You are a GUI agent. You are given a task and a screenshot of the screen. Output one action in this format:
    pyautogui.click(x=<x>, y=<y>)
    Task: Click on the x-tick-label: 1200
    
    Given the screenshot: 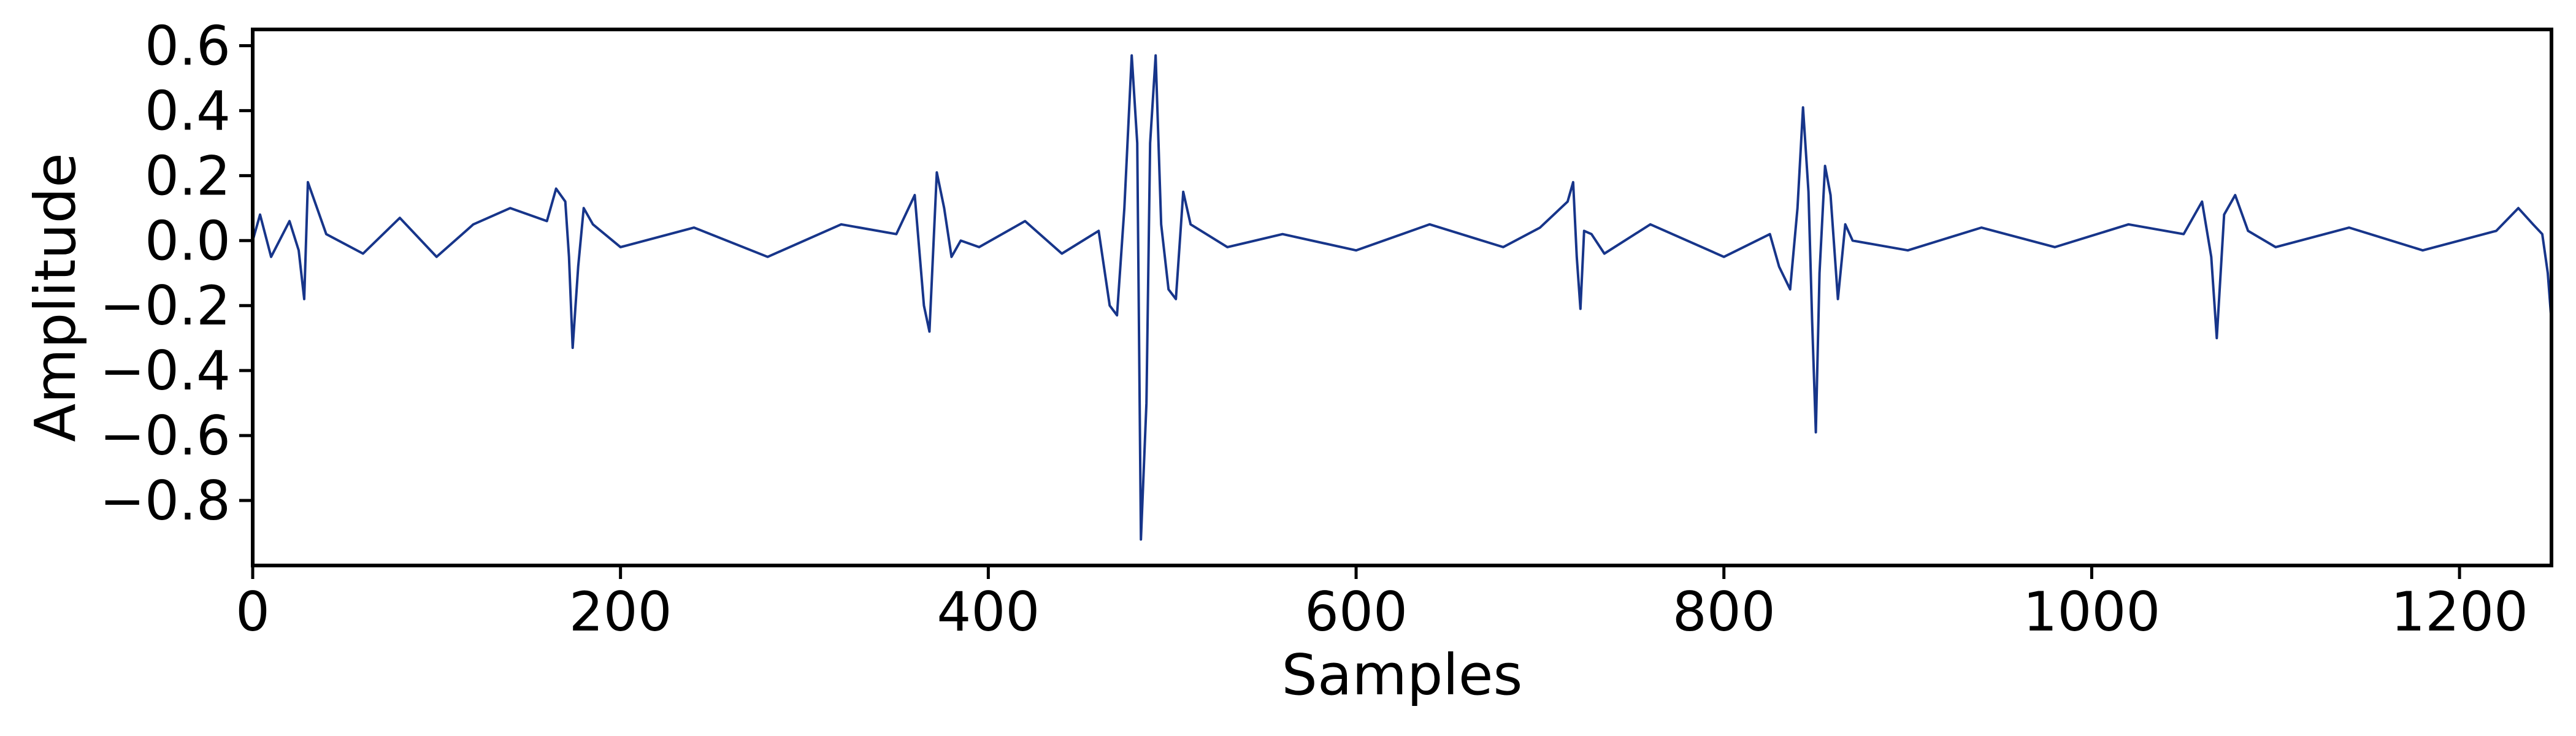 What is the action you would take?
    pyautogui.click(x=2459, y=611)
    